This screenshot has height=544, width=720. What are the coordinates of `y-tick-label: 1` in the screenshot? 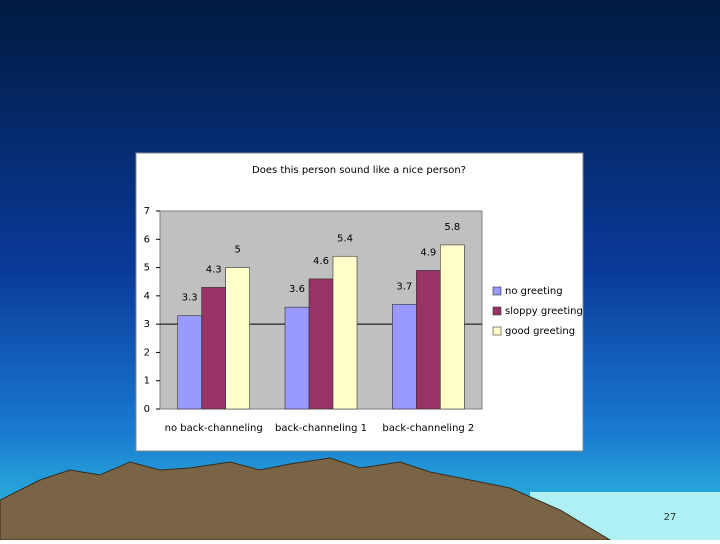 It's located at (147, 381).